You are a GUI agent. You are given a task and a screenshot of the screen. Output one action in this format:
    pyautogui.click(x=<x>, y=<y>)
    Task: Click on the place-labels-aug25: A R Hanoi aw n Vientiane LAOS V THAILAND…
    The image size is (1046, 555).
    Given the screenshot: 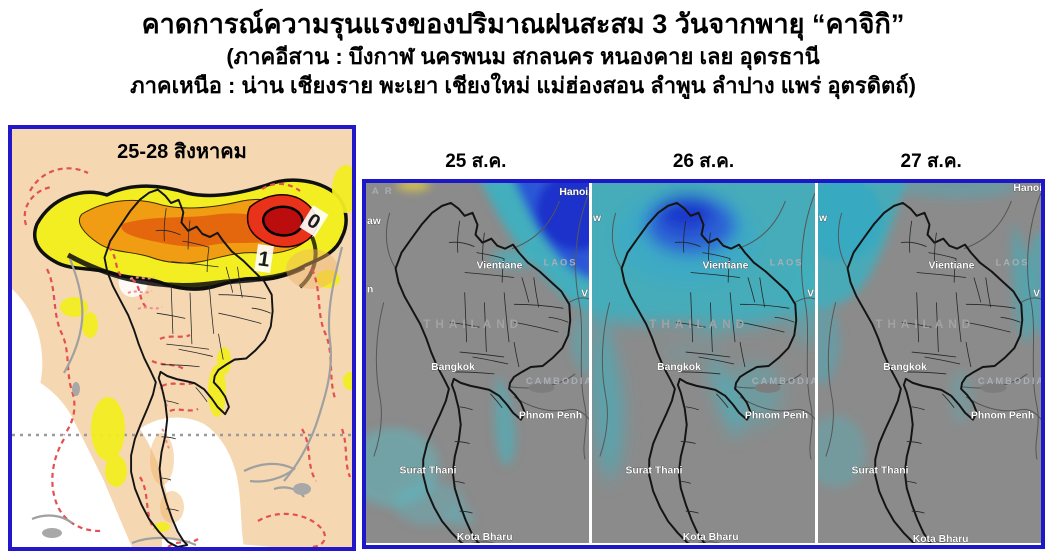 What is the action you would take?
    pyautogui.click(x=478, y=364)
    